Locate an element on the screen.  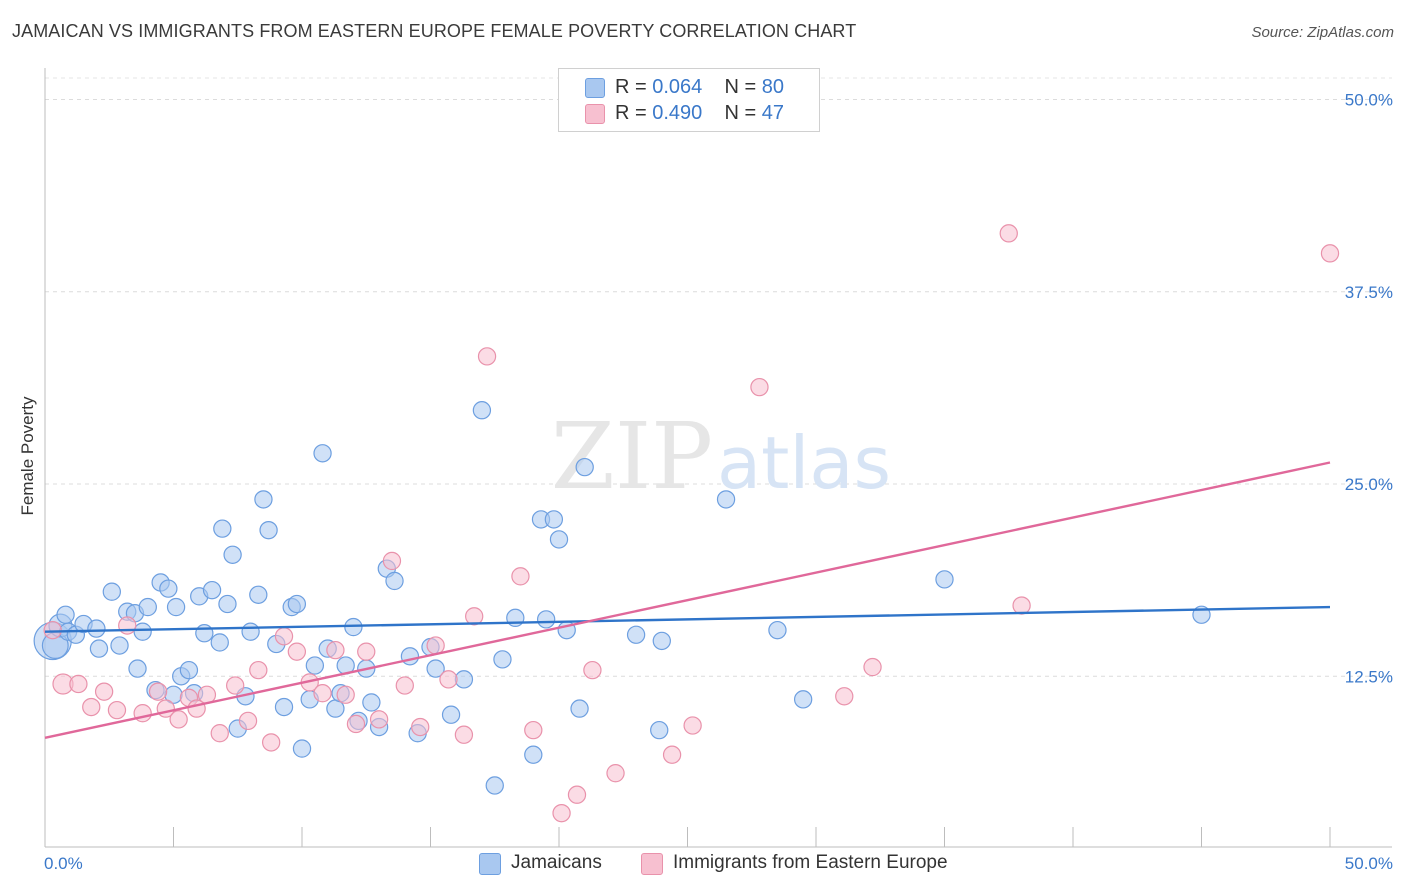
y-tick-label-1: 25.0% is located at coordinates (1369, 484).